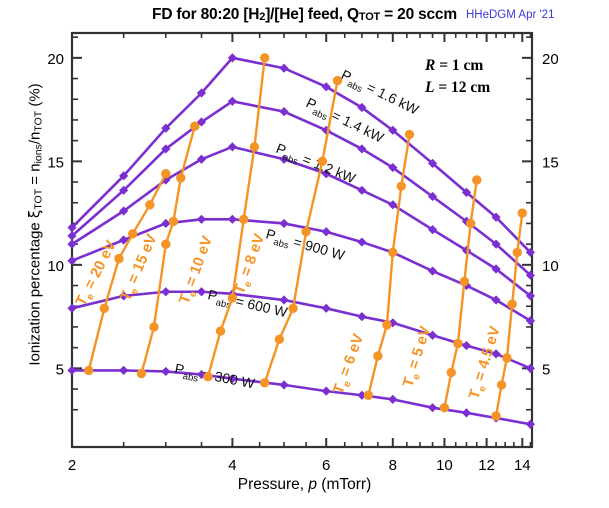  What do you see at coordinates (510, 15) in the screenshot?
I see `provenance-stamp: HHeDGM Apr '21` at bounding box center [510, 15].